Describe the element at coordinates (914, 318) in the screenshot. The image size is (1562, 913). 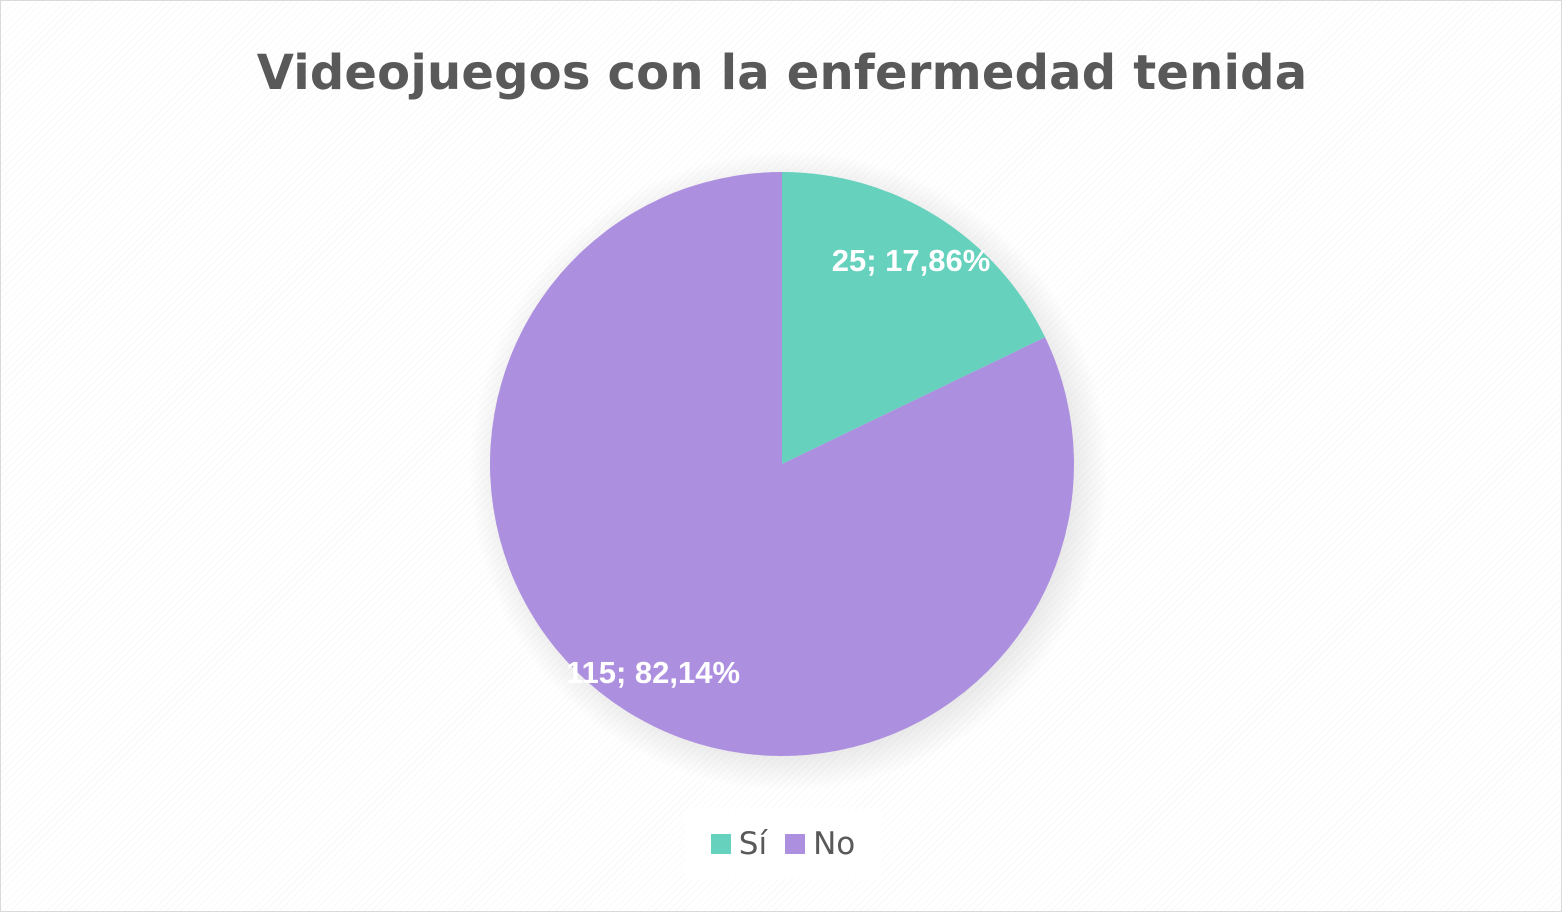
I see `pie-slice-si` at that location.